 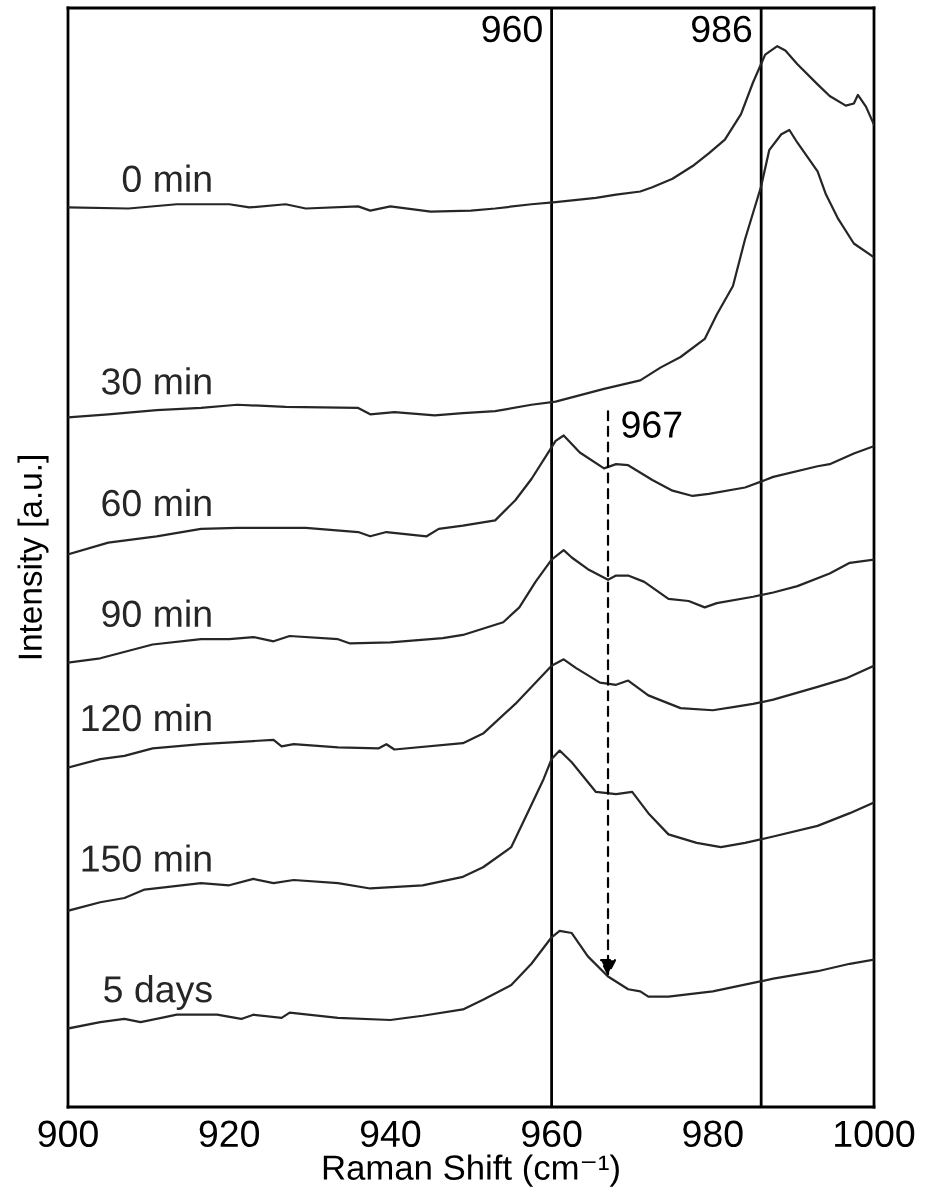 I want to click on ref-line-label: 986, so click(x=722, y=29).